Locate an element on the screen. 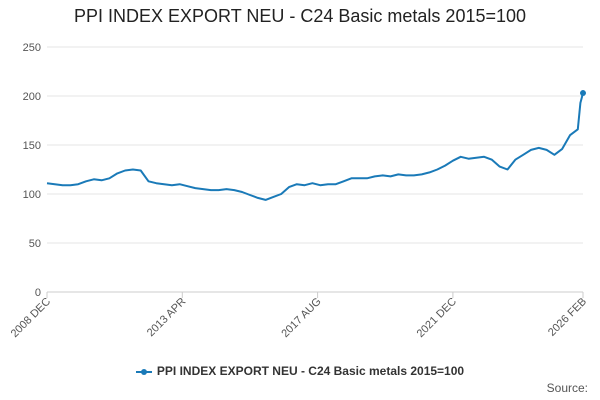 This screenshot has width=600, height=400. source-label: Source: is located at coordinates (567, 388).